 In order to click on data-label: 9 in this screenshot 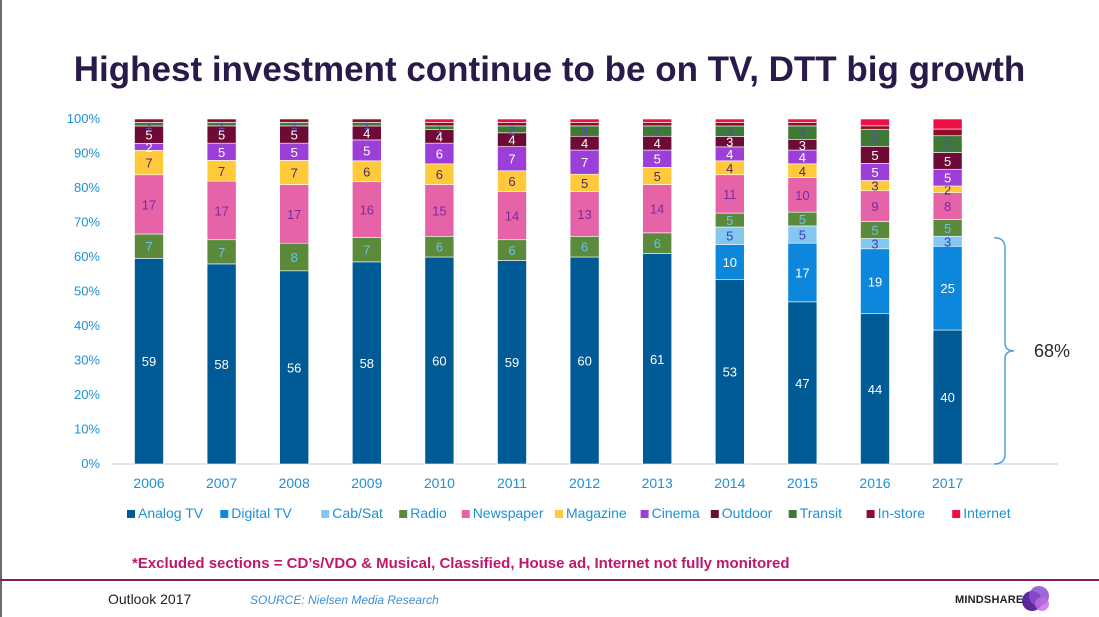, I will do `click(874, 206)`.